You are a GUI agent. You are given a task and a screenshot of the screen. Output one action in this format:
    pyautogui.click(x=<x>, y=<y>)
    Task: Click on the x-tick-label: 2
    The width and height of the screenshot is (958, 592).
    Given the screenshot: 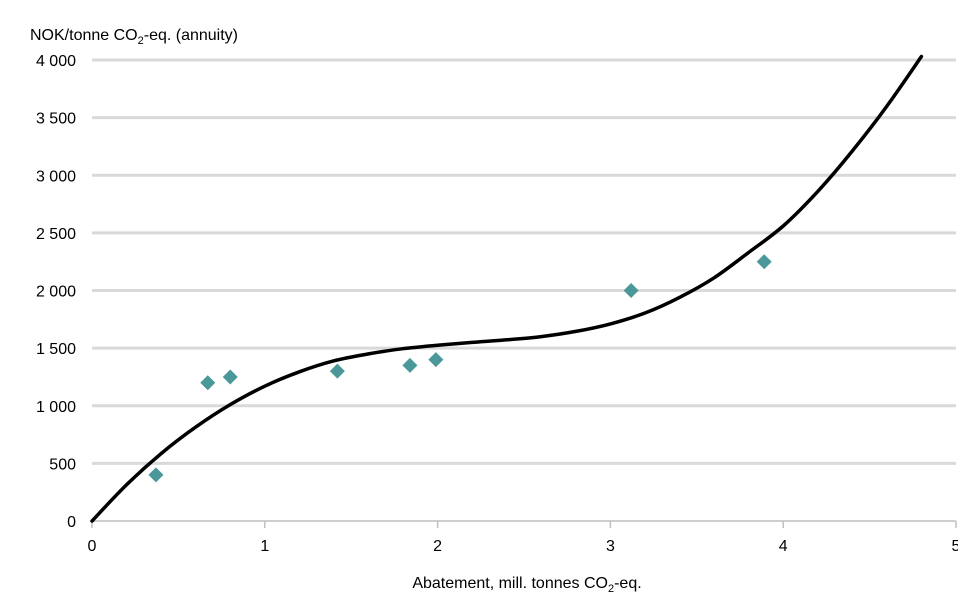 What is the action you would take?
    pyautogui.click(x=437, y=546)
    